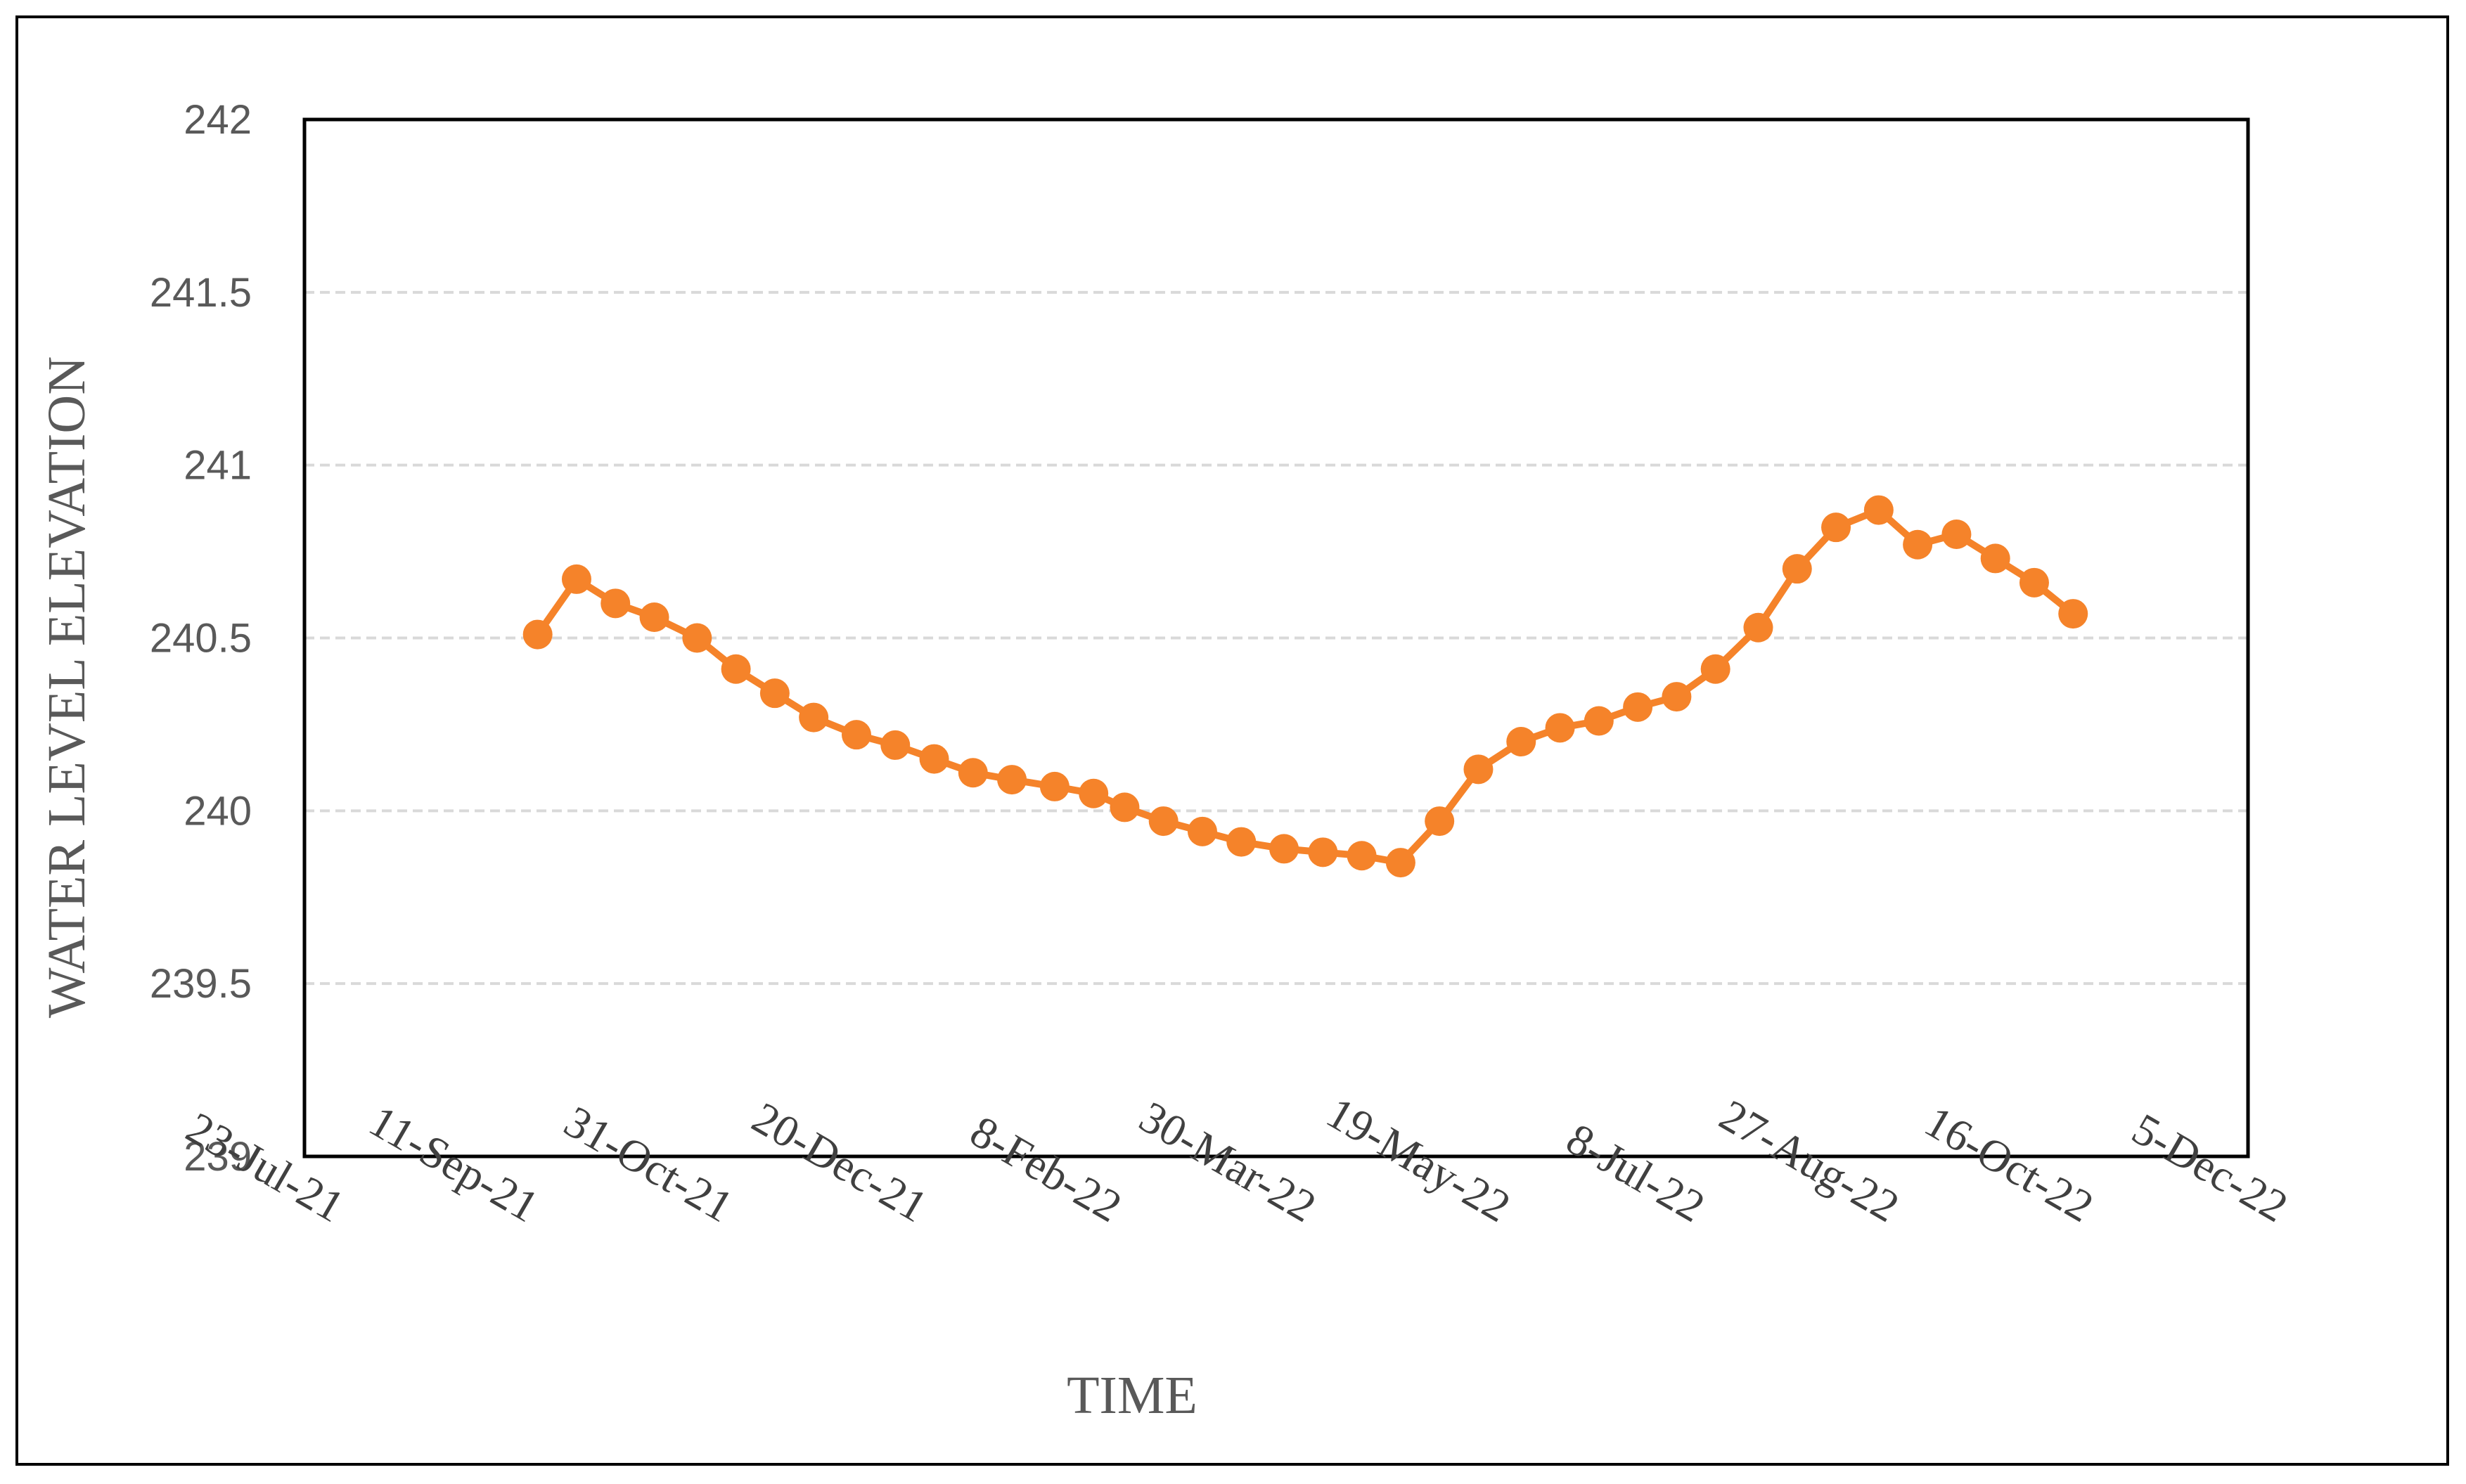  I want to click on y-tick-label: 240.5, so click(201, 639).